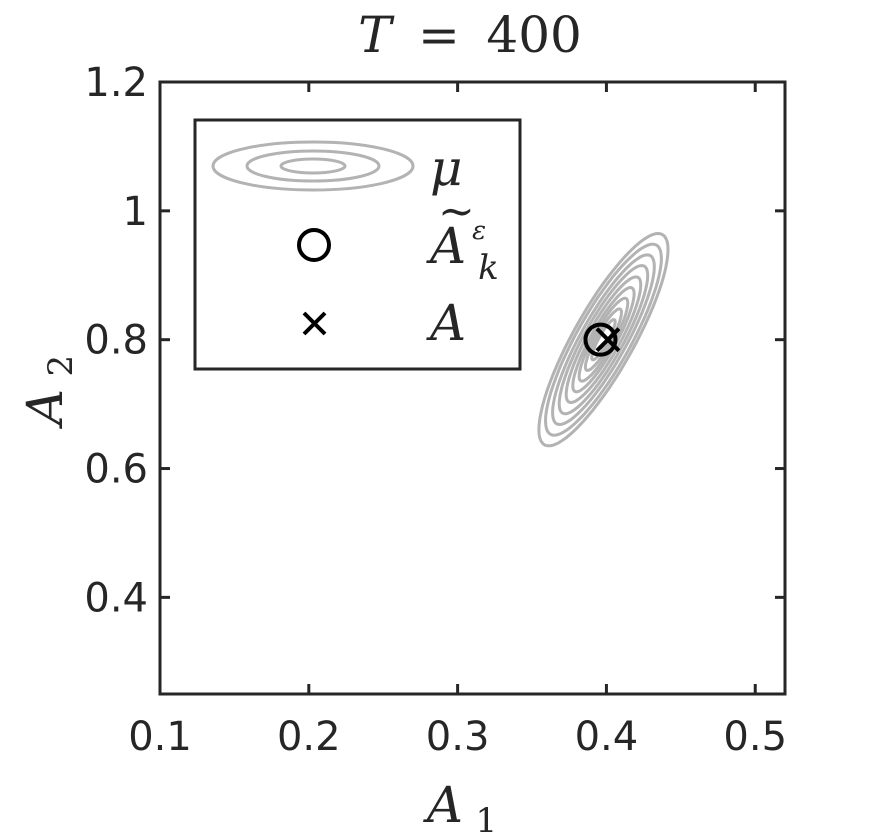 The height and width of the screenshot is (840, 870). Describe the element at coordinates (61, 366) in the screenshot. I see `y-axis-label-sub: 2` at that location.